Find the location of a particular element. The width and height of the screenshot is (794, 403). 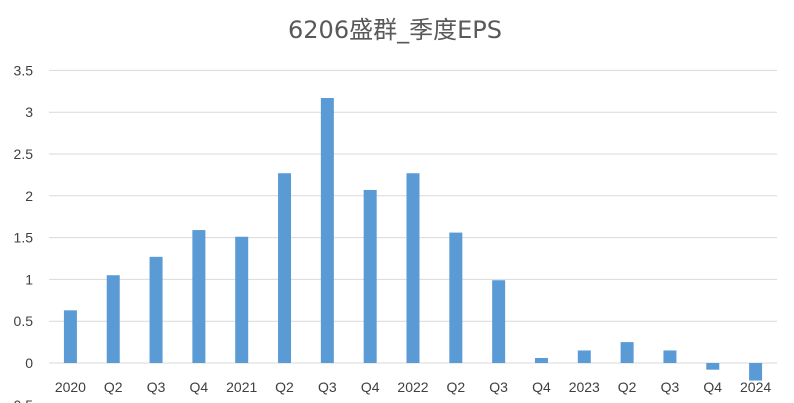

y-tick-label: 2 is located at coordinates (29, 196).